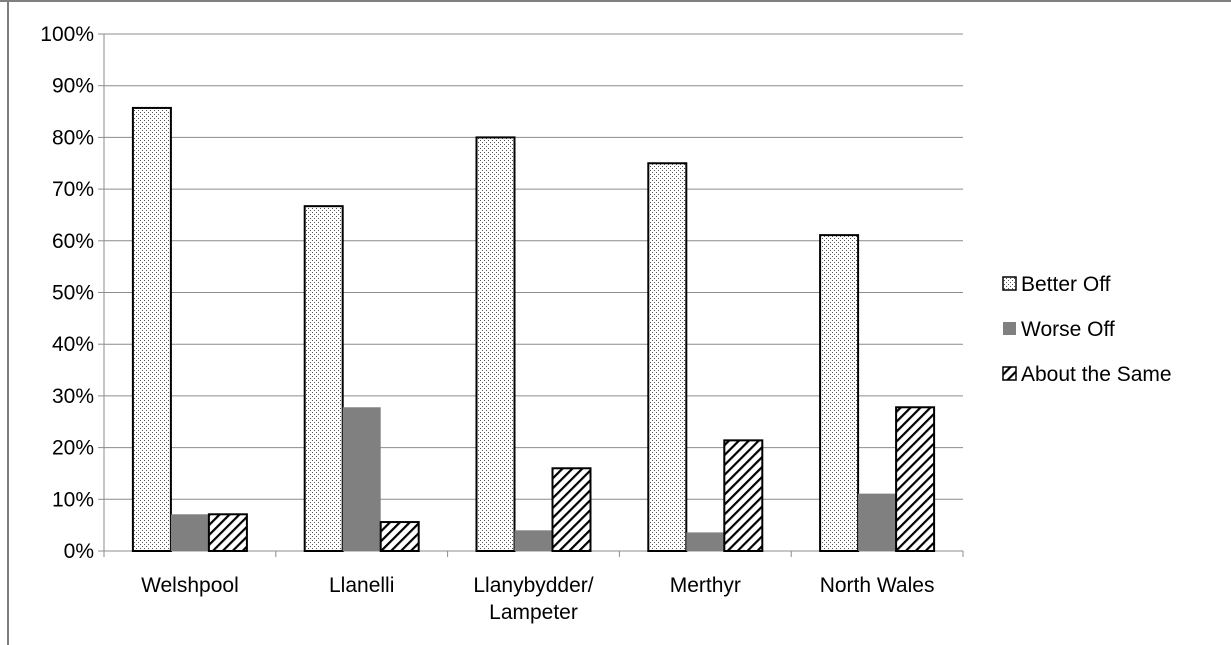  I want to click on legend-swatch-about-the-same, so click(1009, 373).